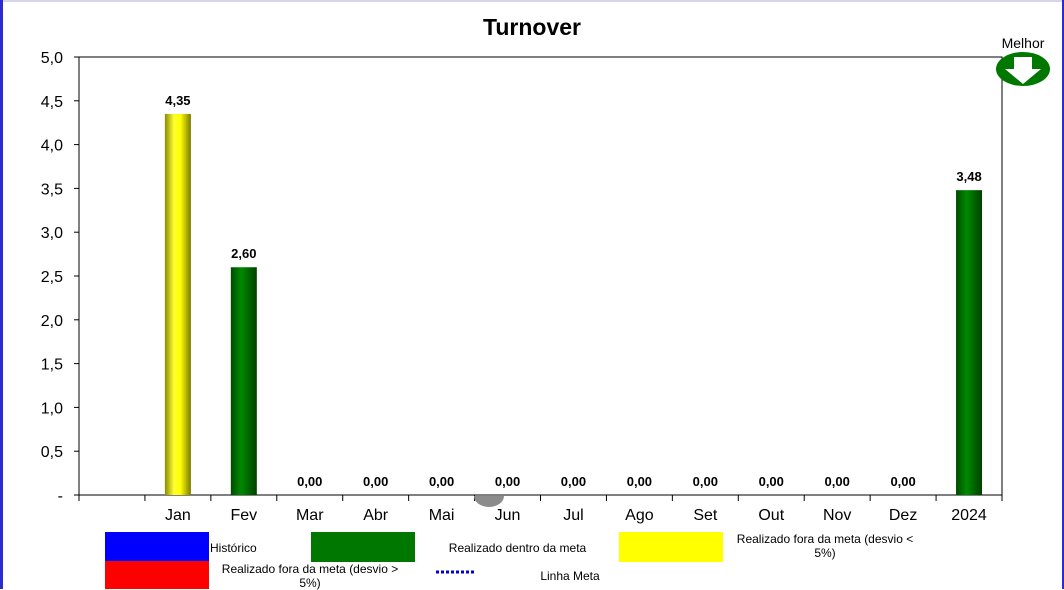 The width and height of the screenshot is (1064, 590). What do you see at coordinates (671, 547) in the screenshot?
I see `legend-swatch-fora-menor` at bounding box center [671, 547].